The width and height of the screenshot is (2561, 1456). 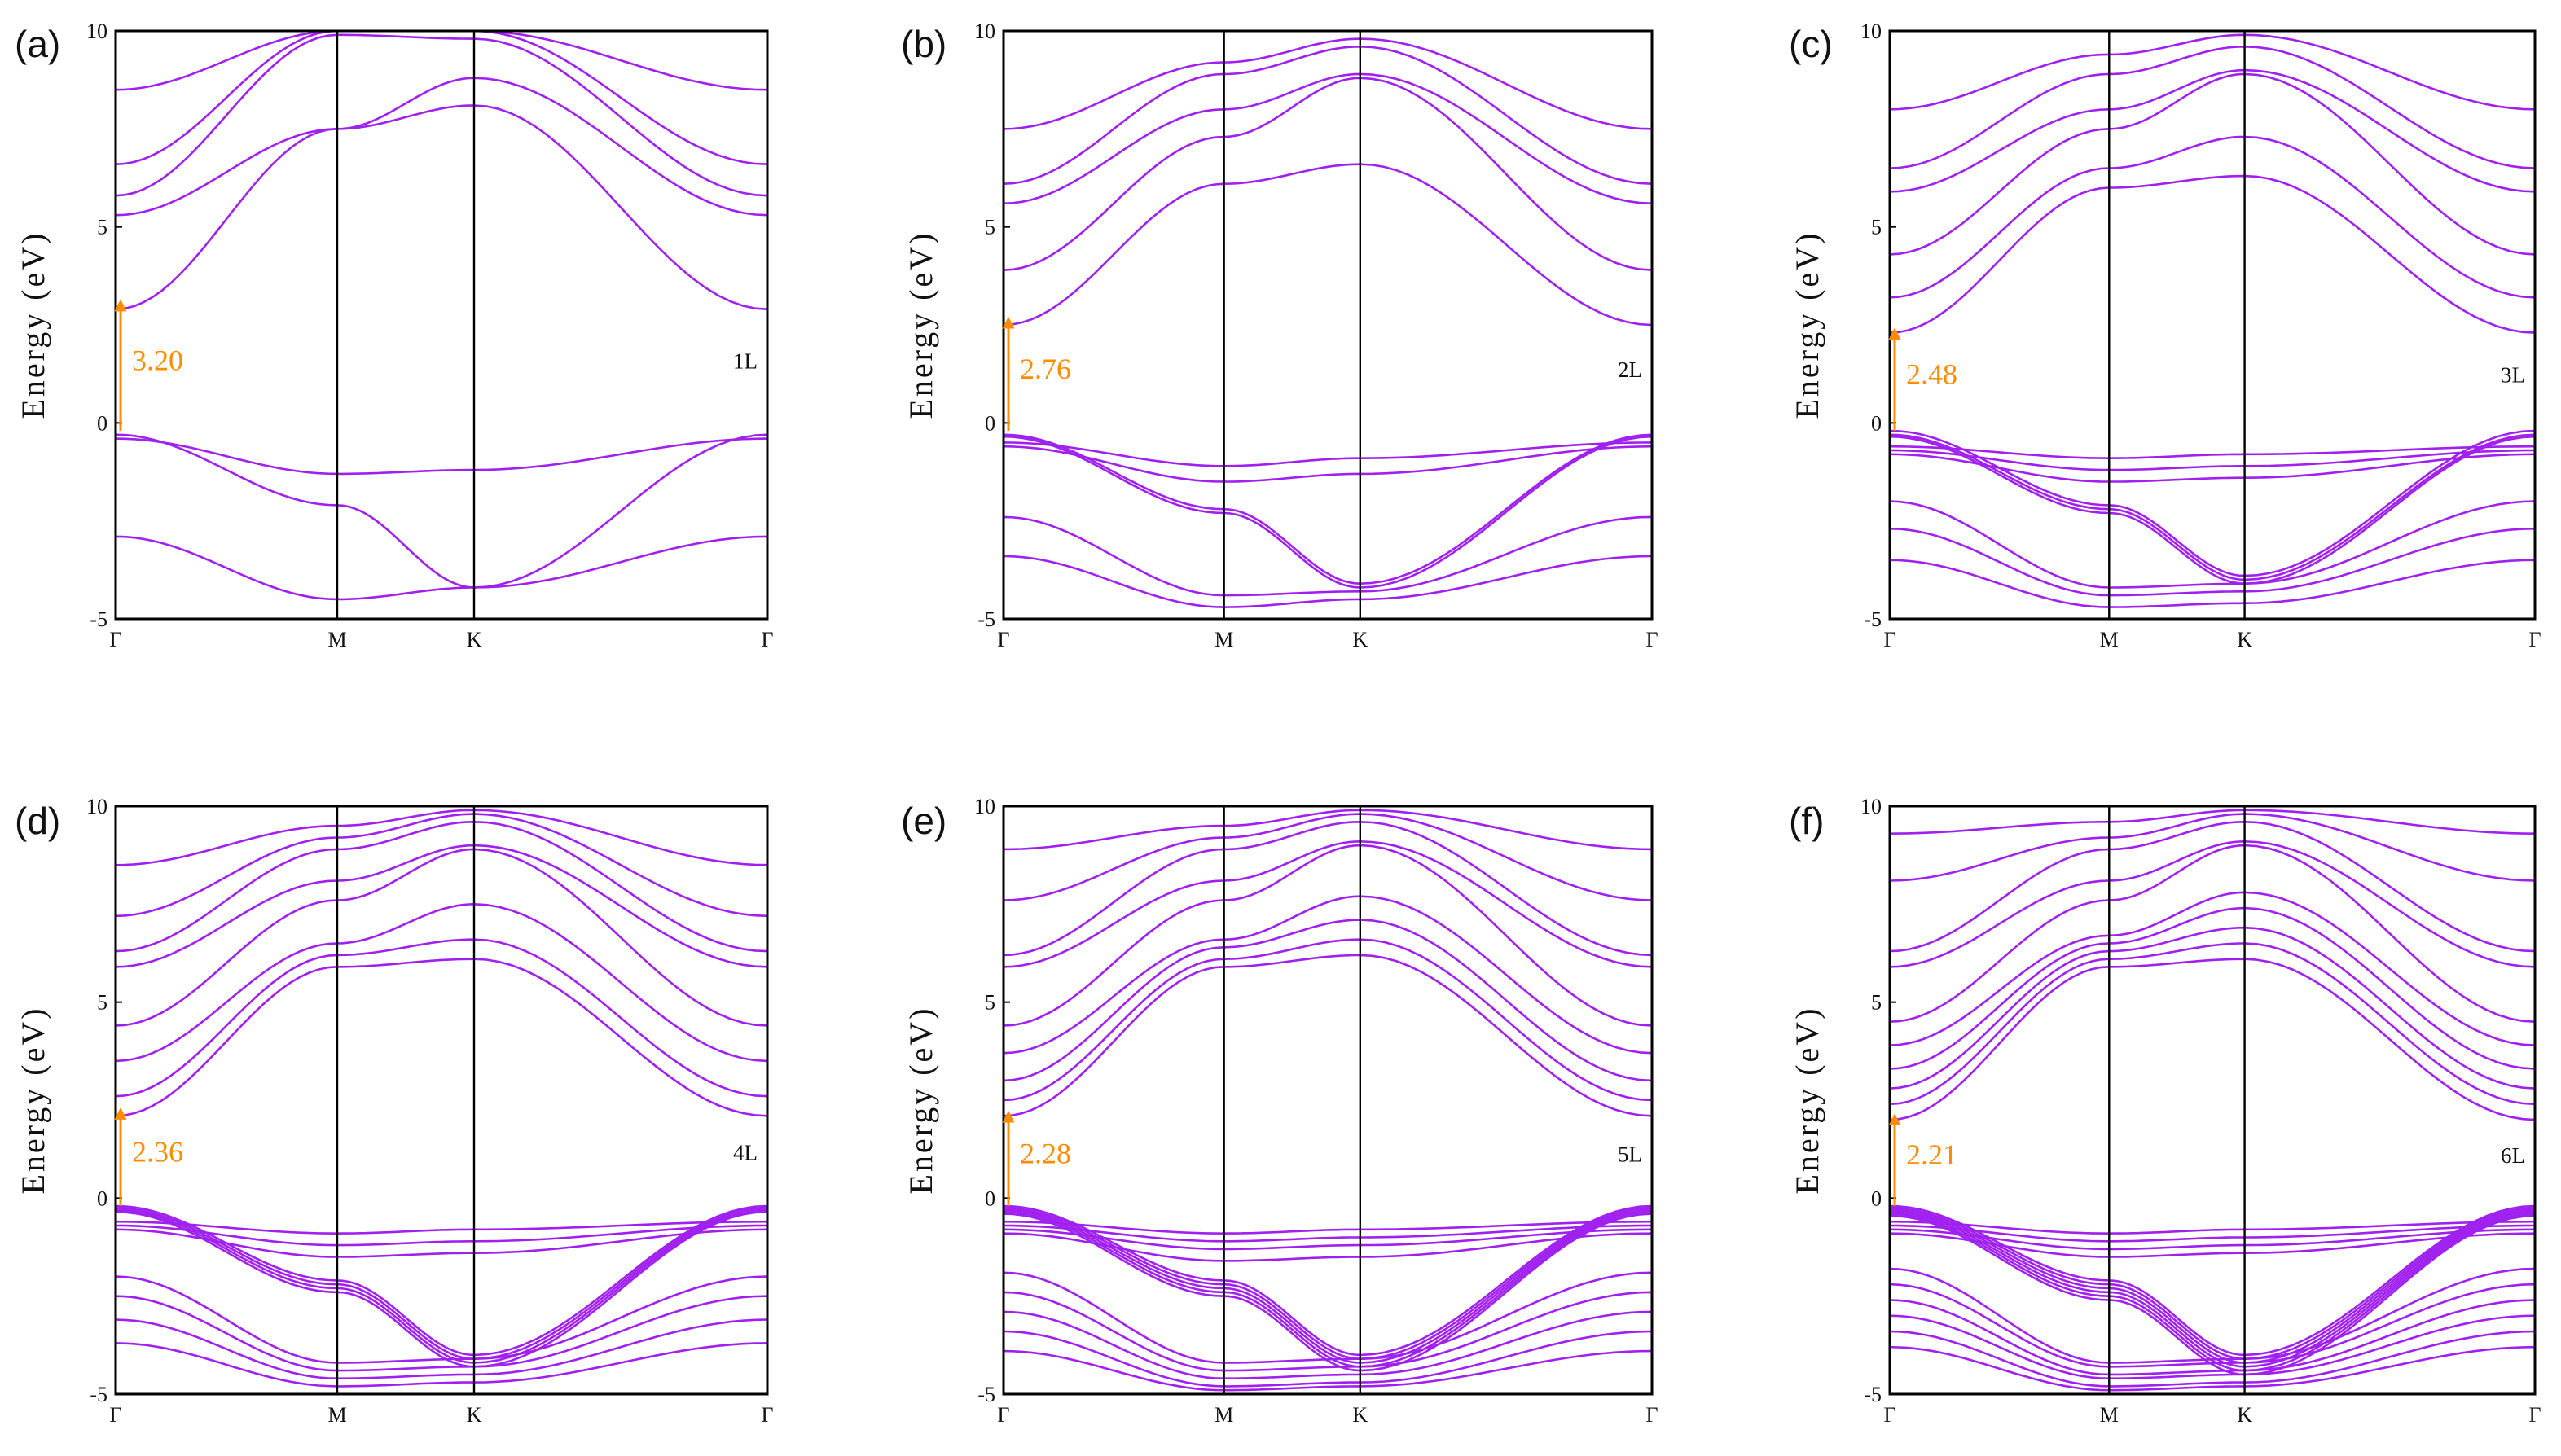 I want to click on band-panel: -5 0 5 10 Γ M K Γ Energy (eV) 2.76 2L (b), so click(x=1279, y=335).